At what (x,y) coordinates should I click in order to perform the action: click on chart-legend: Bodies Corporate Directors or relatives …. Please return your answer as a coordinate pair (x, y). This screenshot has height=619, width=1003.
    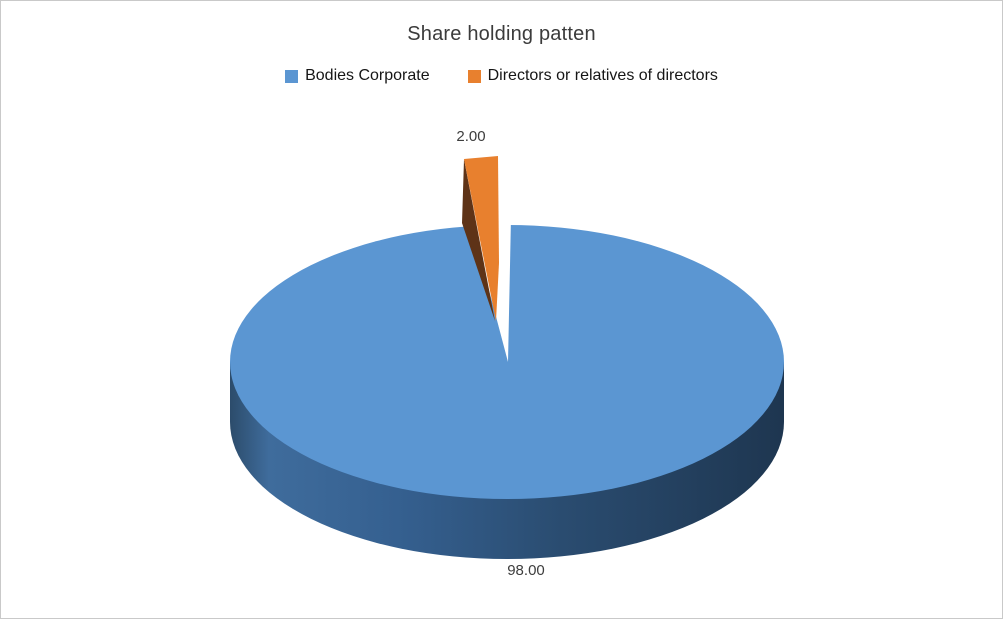
    Looking at the image, I should click on (501, 76).